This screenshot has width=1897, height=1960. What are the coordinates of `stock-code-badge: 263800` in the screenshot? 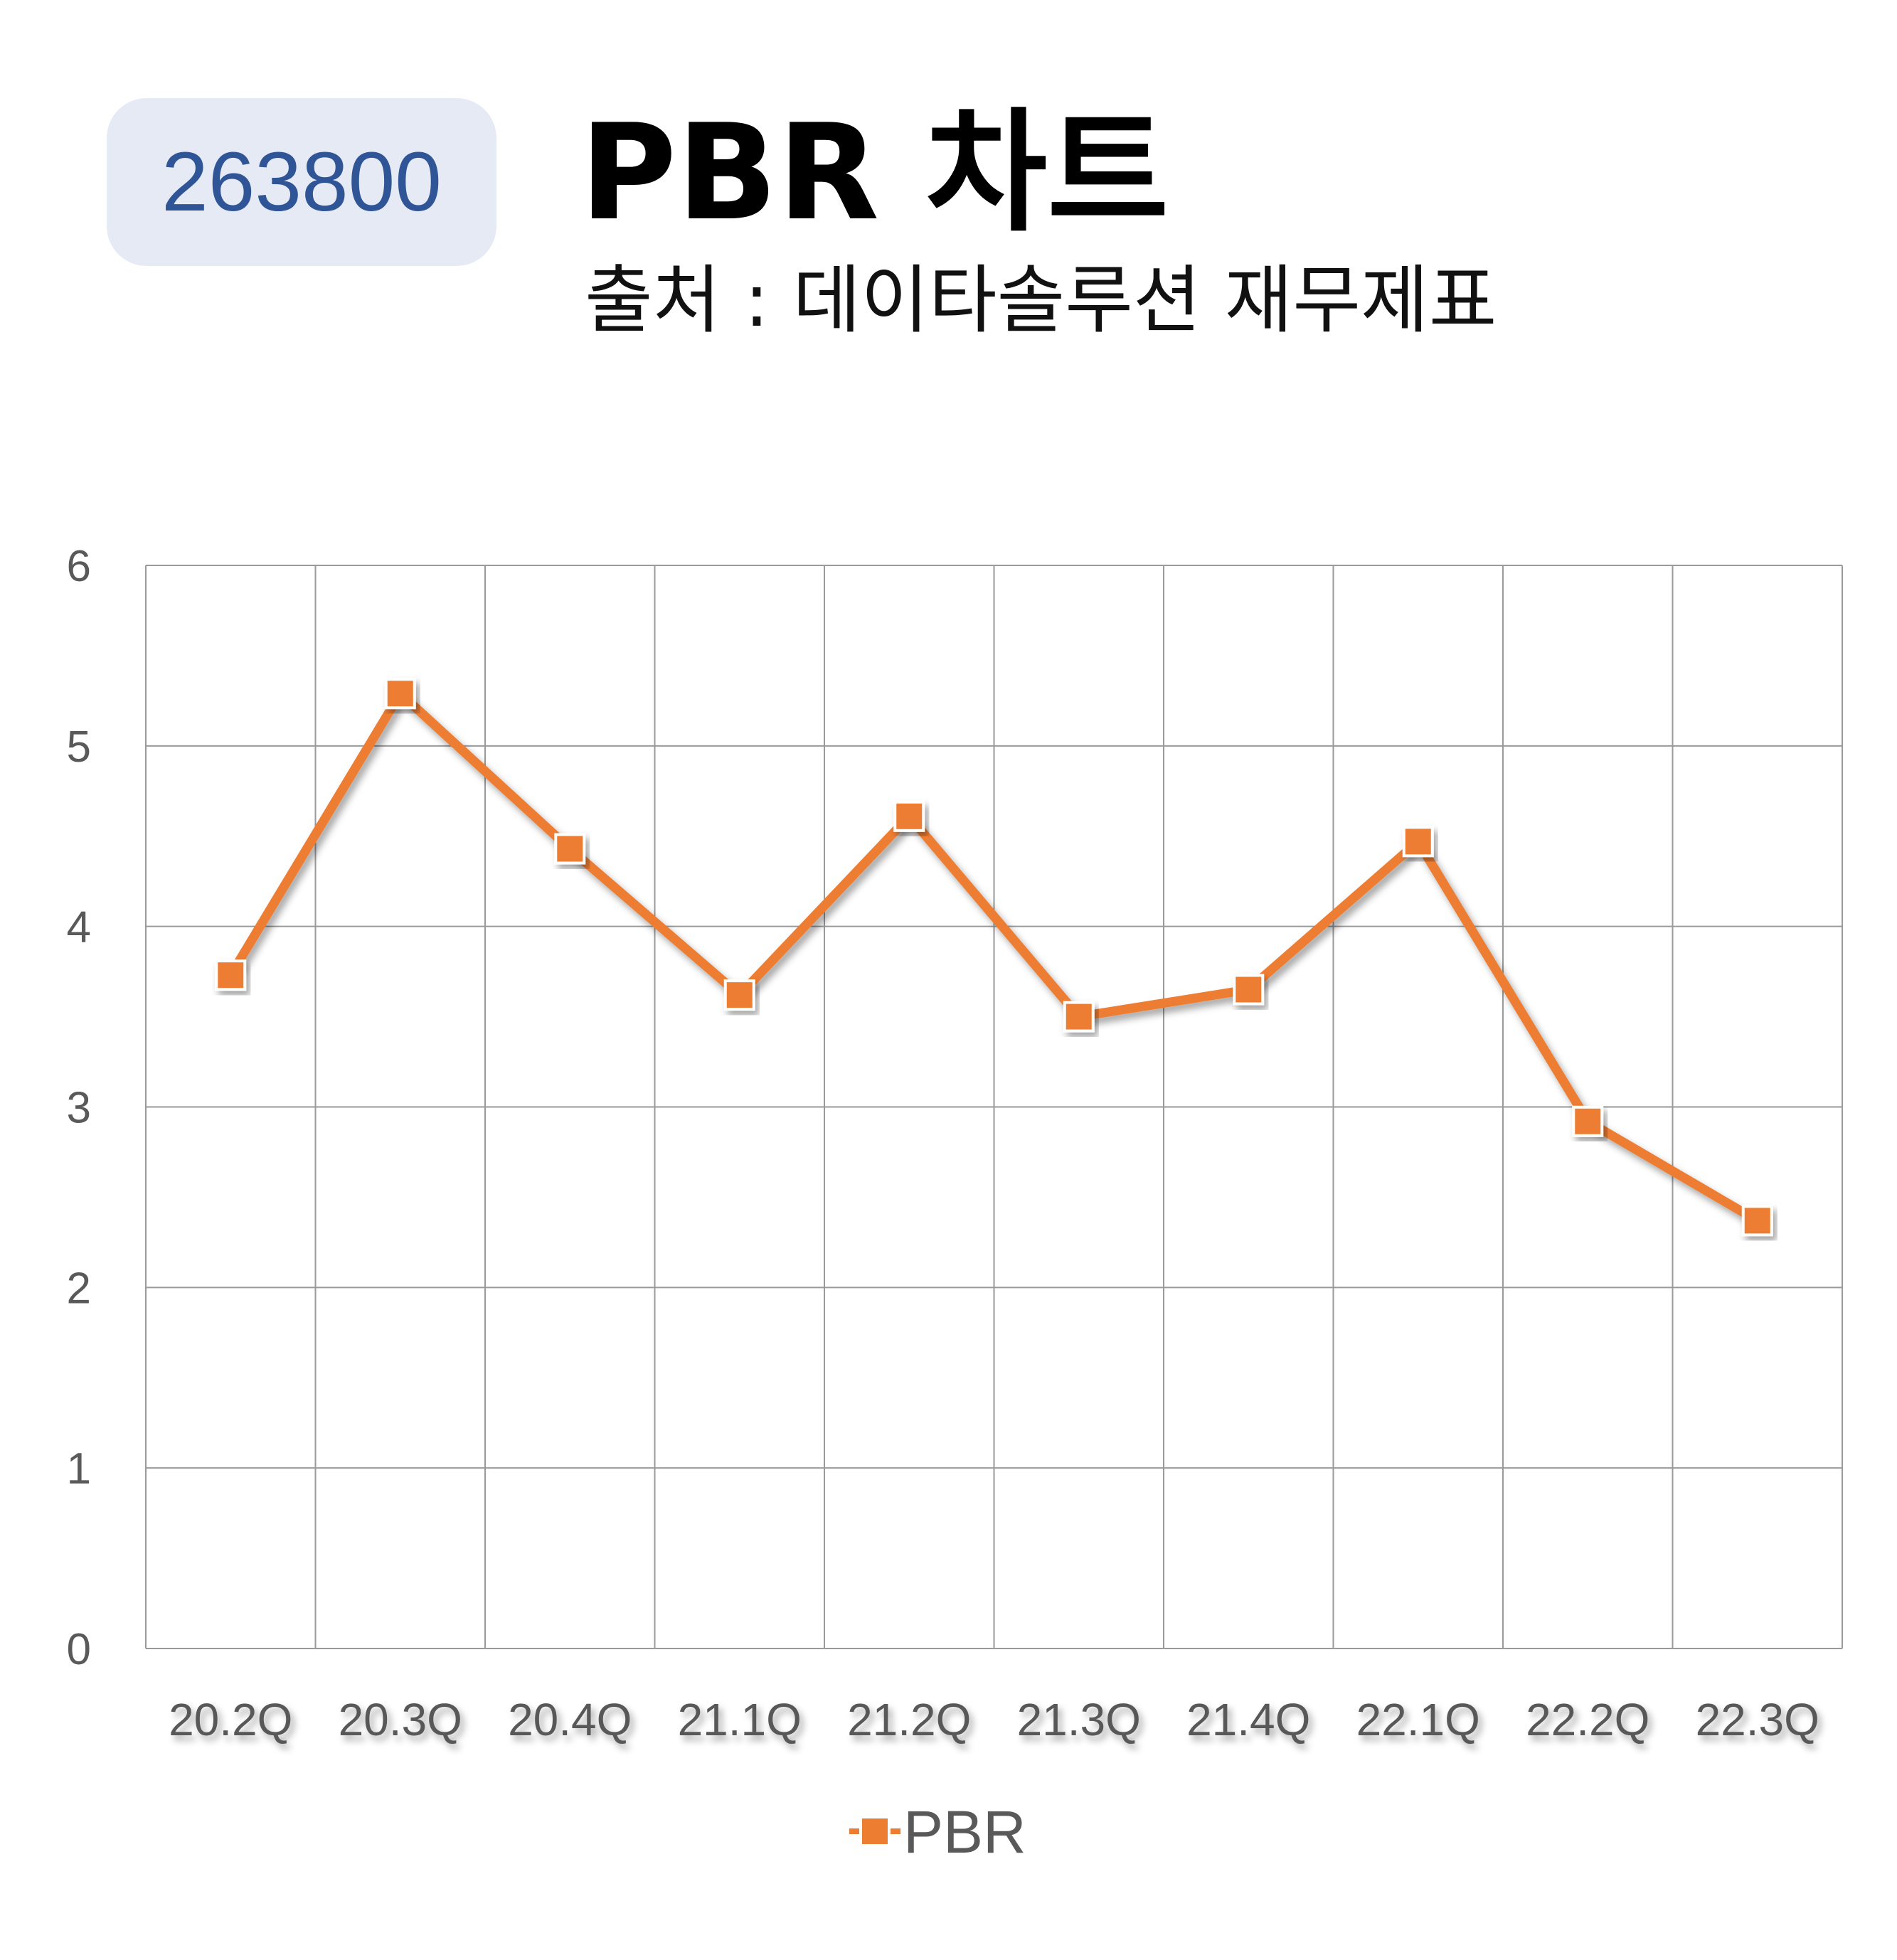 It's located at (302, 182).